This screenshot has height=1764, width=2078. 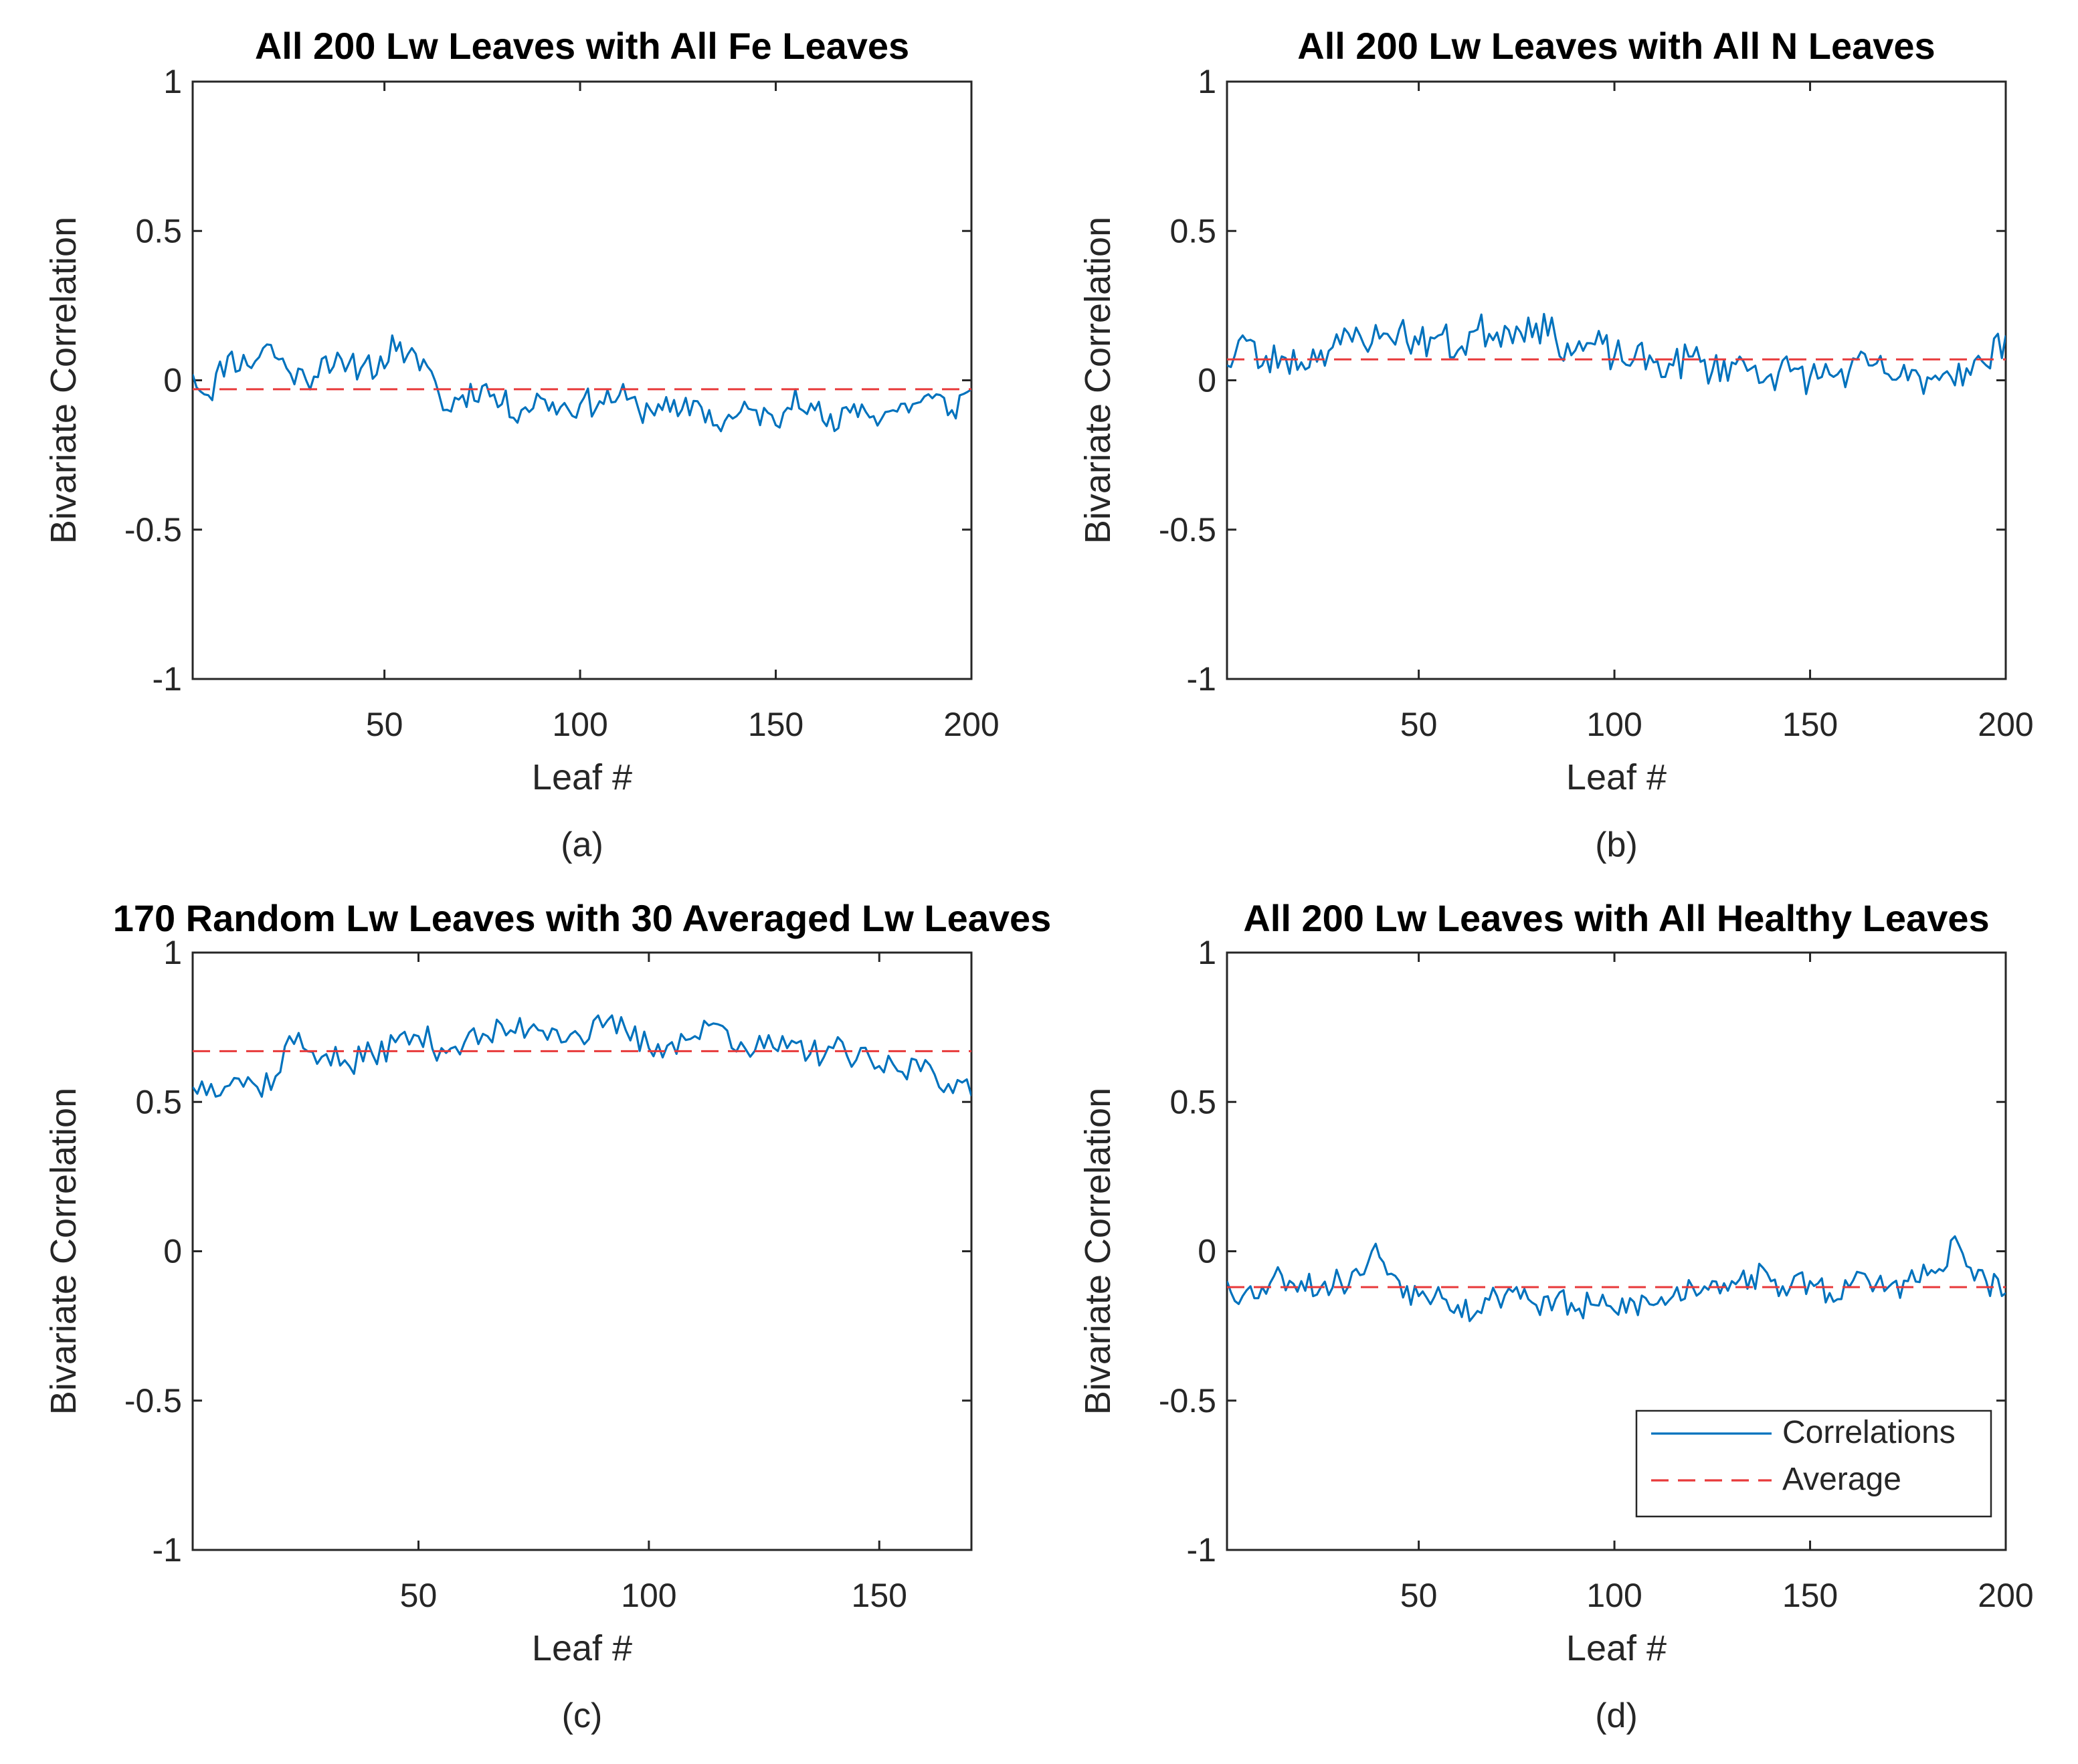 I want to click on panel-caption: (c), so click(x=582, y=1715).